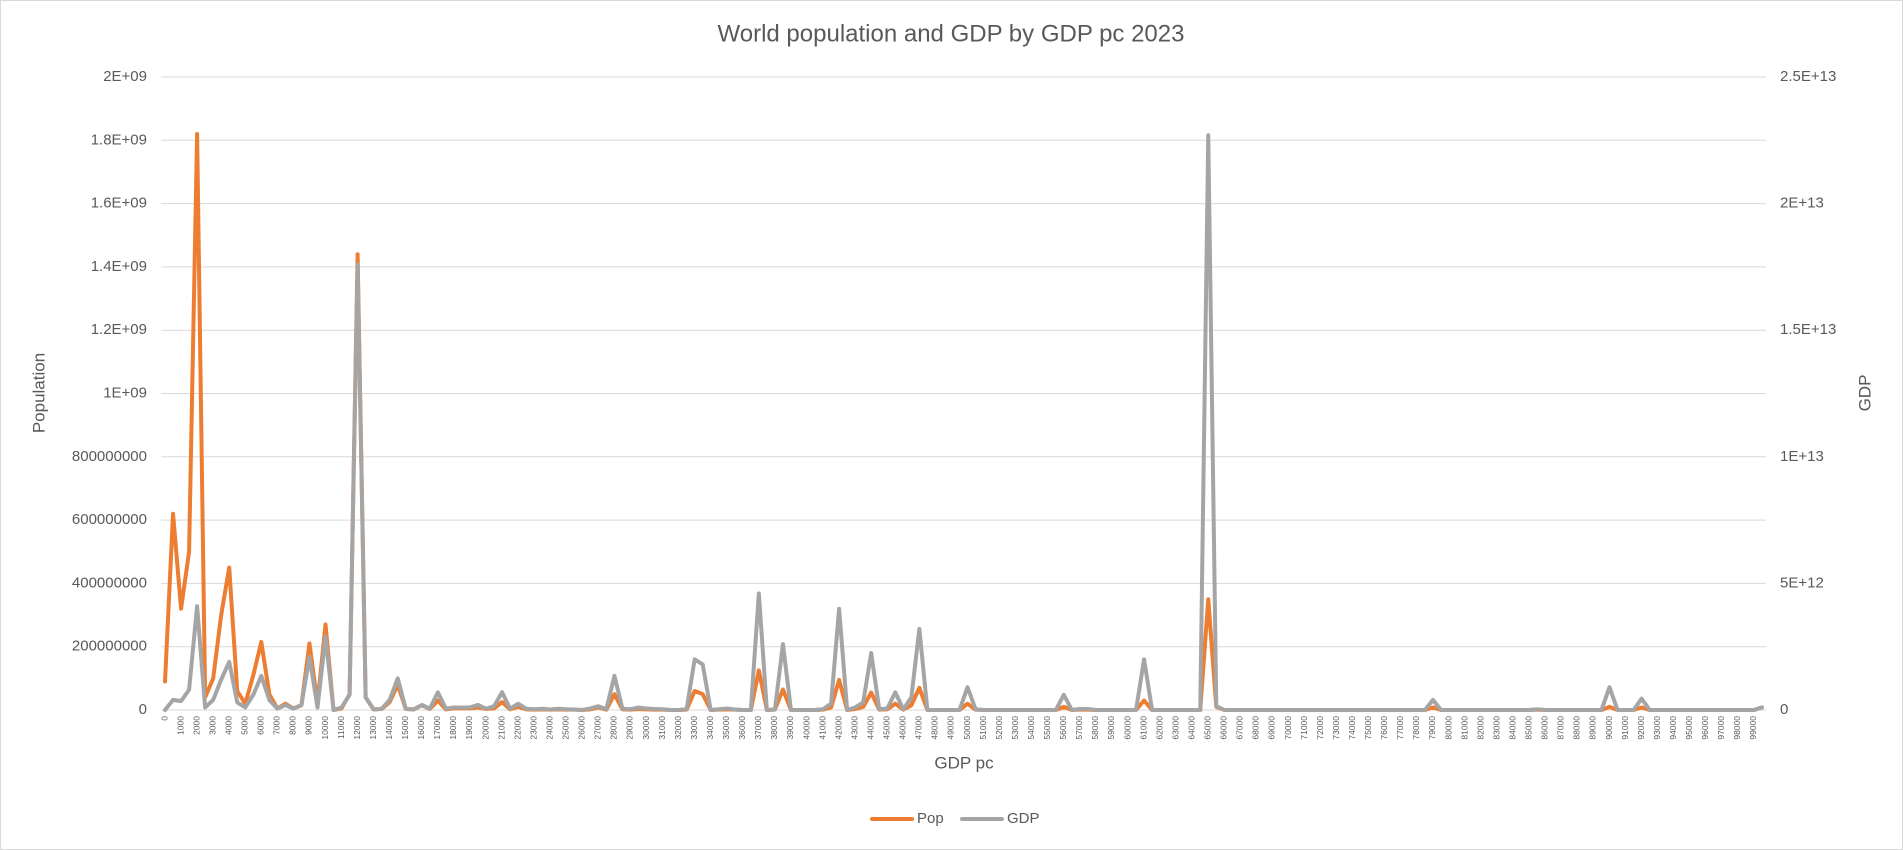 This screenshot has width=1903, height=850. Describe the element at coordinates (774, 728) in the screenshot. I see `x-tick-label: 38000` at that location.